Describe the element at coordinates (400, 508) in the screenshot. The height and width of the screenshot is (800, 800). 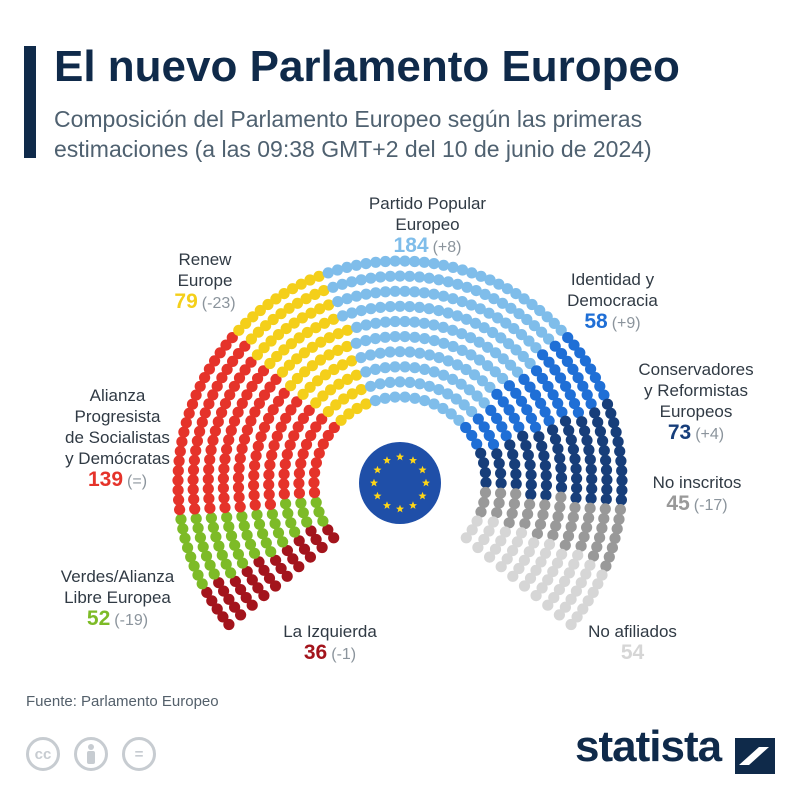
I see `eu-star-icon` at that location.